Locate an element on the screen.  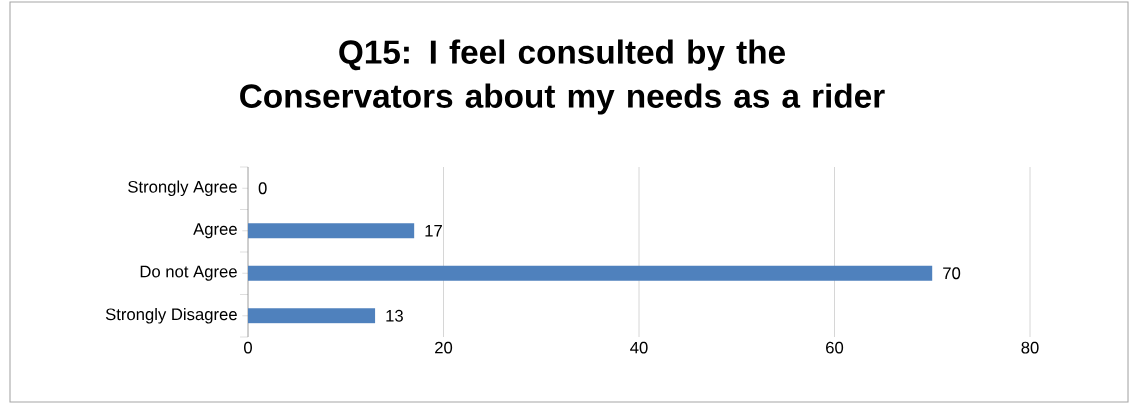
x-tick-label: 80 is located at coordinates (1030, 347).